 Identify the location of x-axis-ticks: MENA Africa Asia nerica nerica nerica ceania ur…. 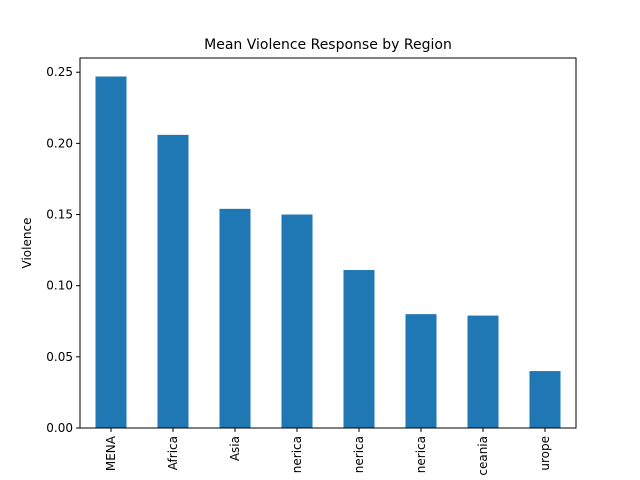
(328, 452).